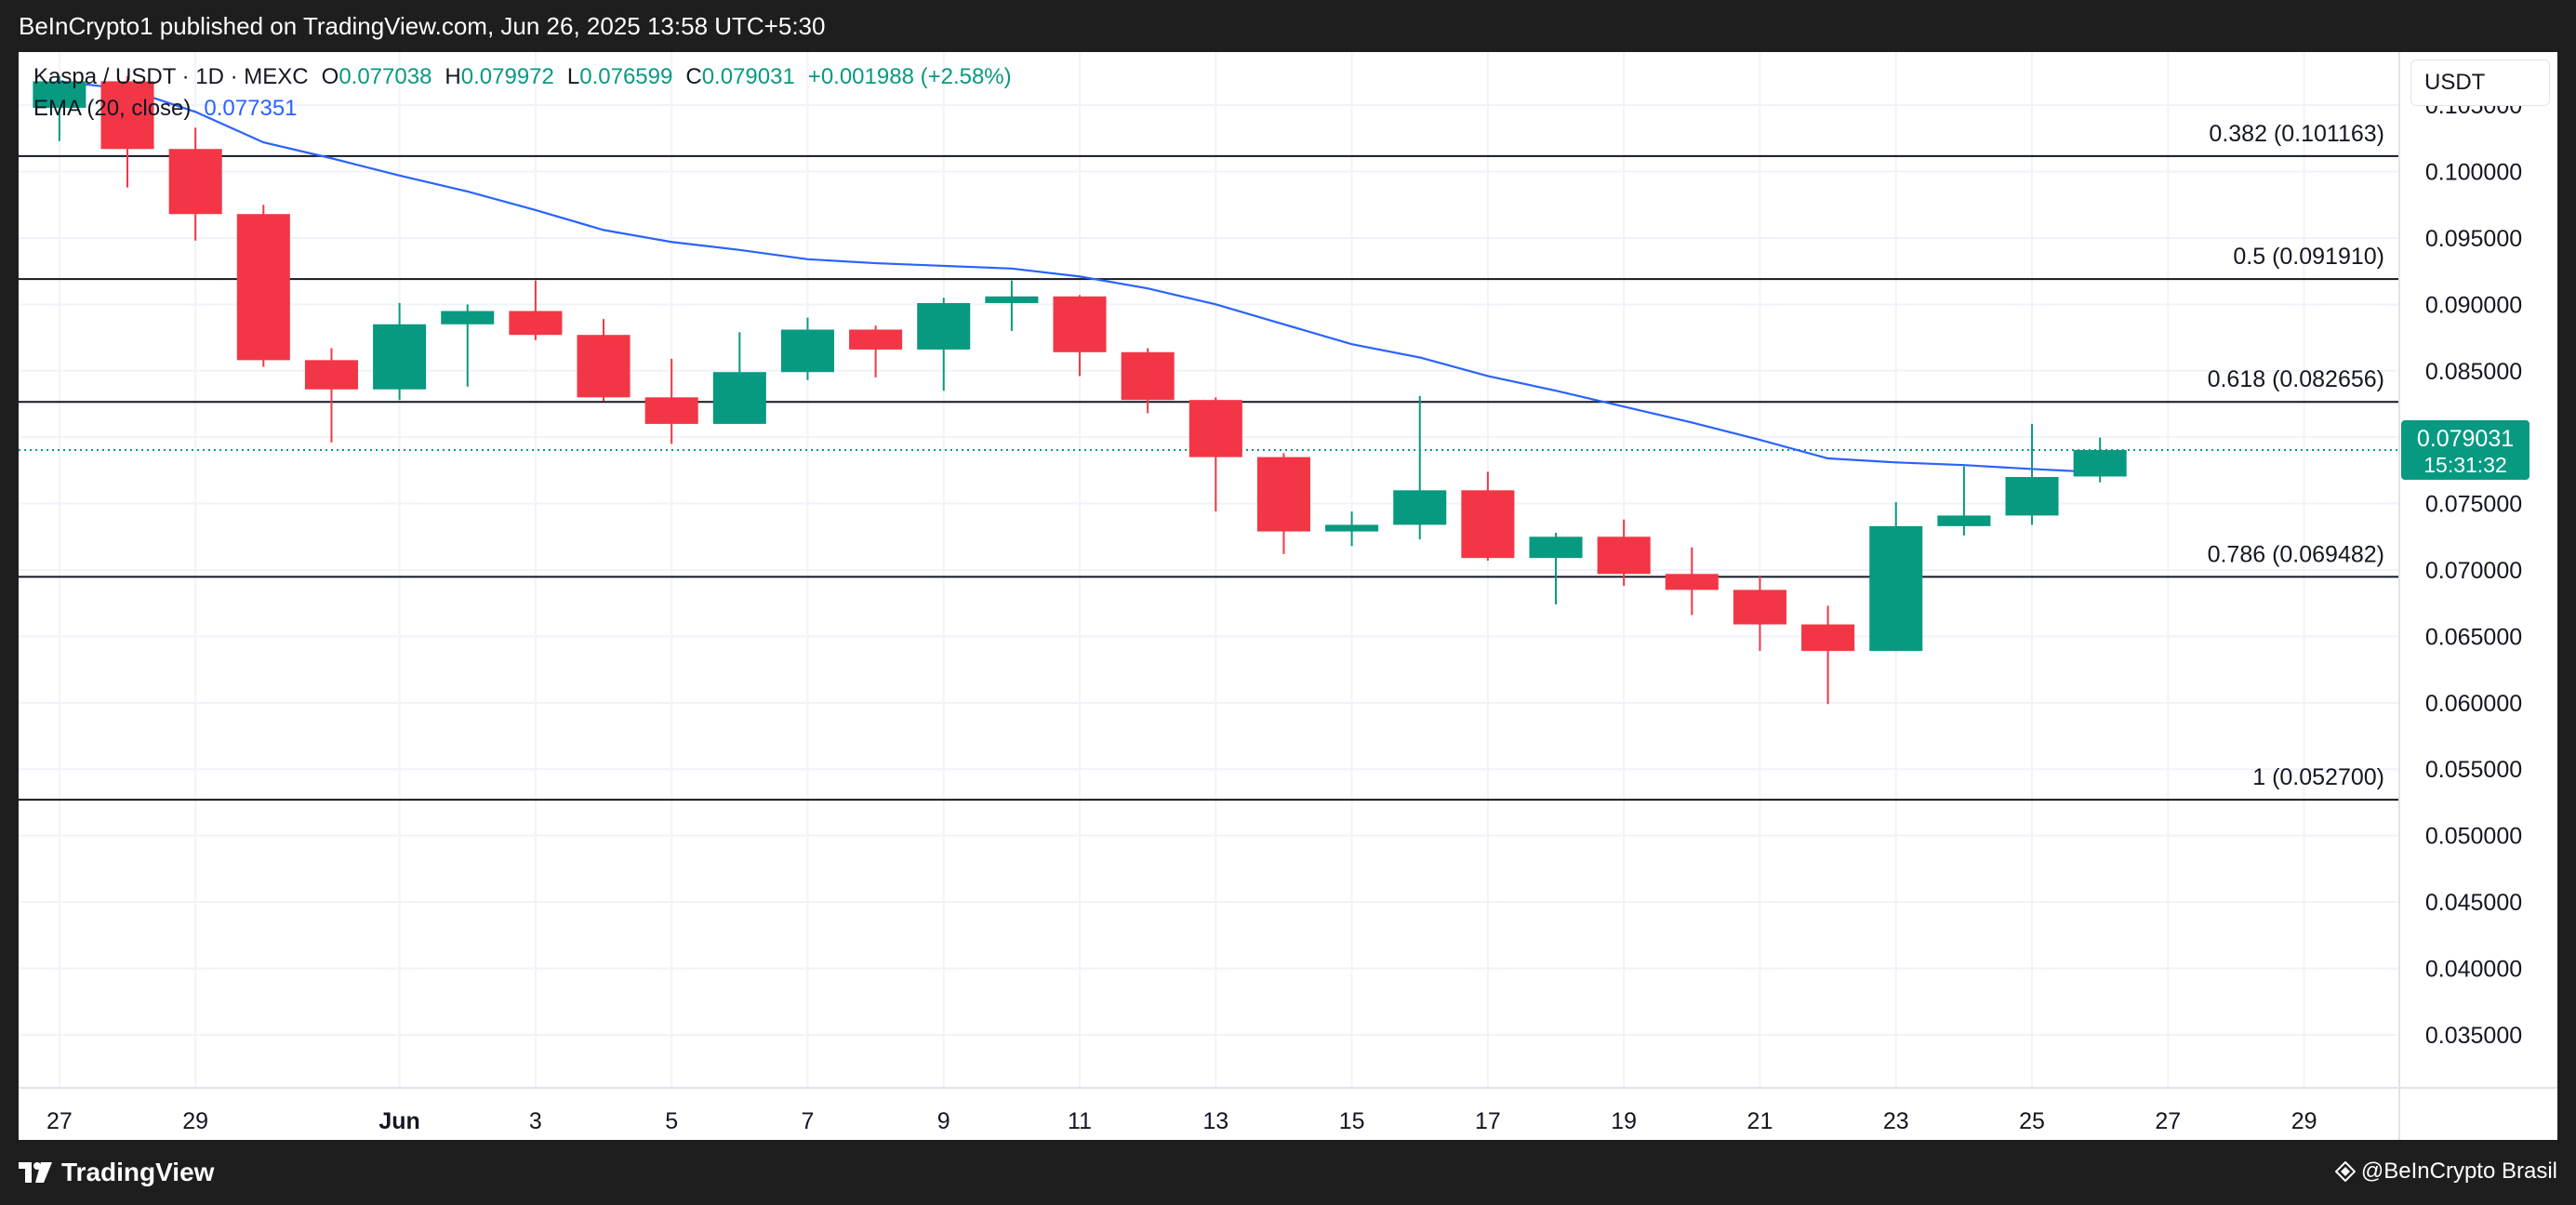  I want to click on x-tick-label: 5, so click(671, 1121).